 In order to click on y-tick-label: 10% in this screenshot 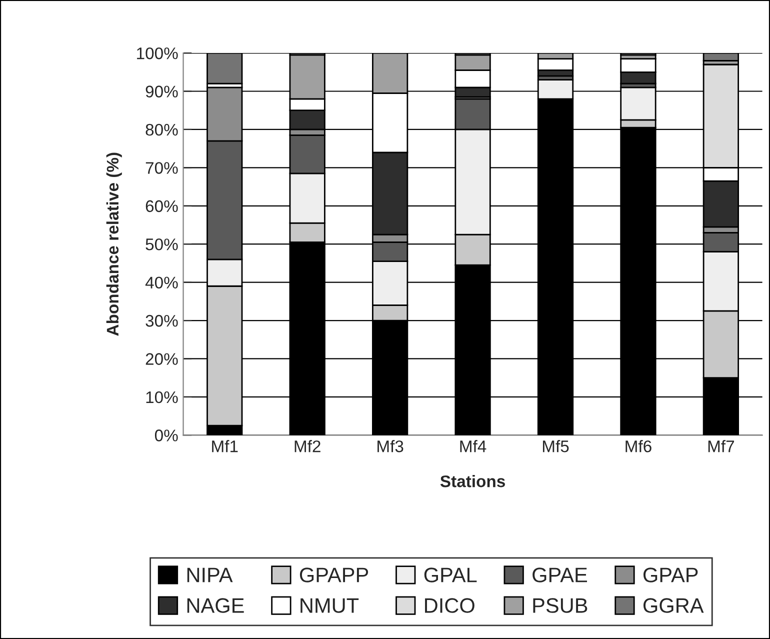, I will do `click(162, 397)`.